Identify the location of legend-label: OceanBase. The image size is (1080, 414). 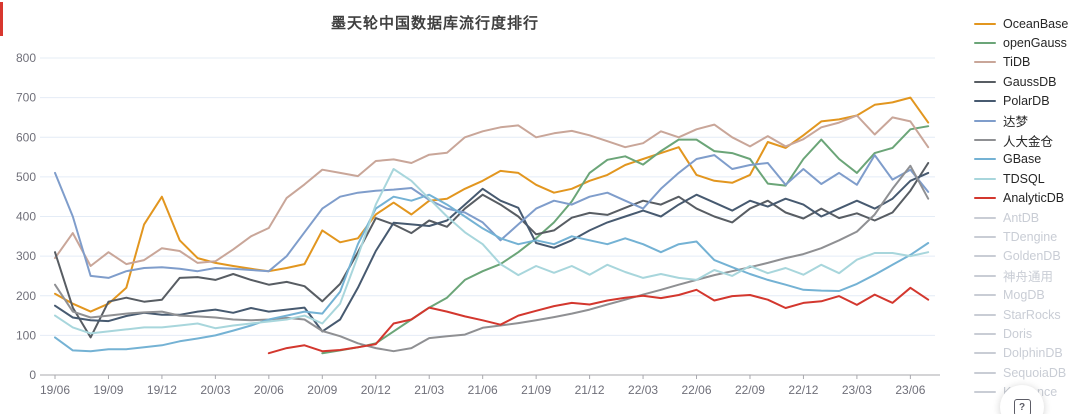
(1036, 23).